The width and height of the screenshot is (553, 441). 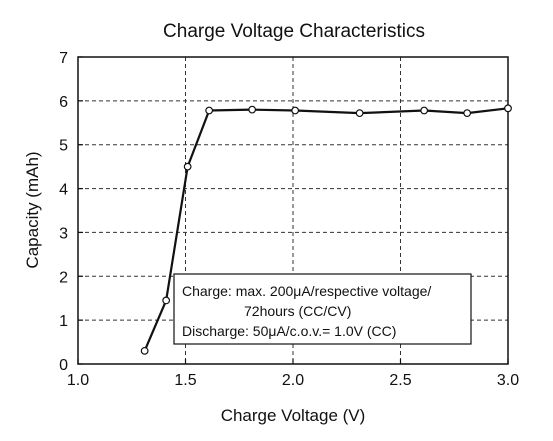 What do you see at coordinates (294, 31) in the screenshot?
I see `chart-title: Charge Voltage Characteristics` at bounding box center [294, 31].